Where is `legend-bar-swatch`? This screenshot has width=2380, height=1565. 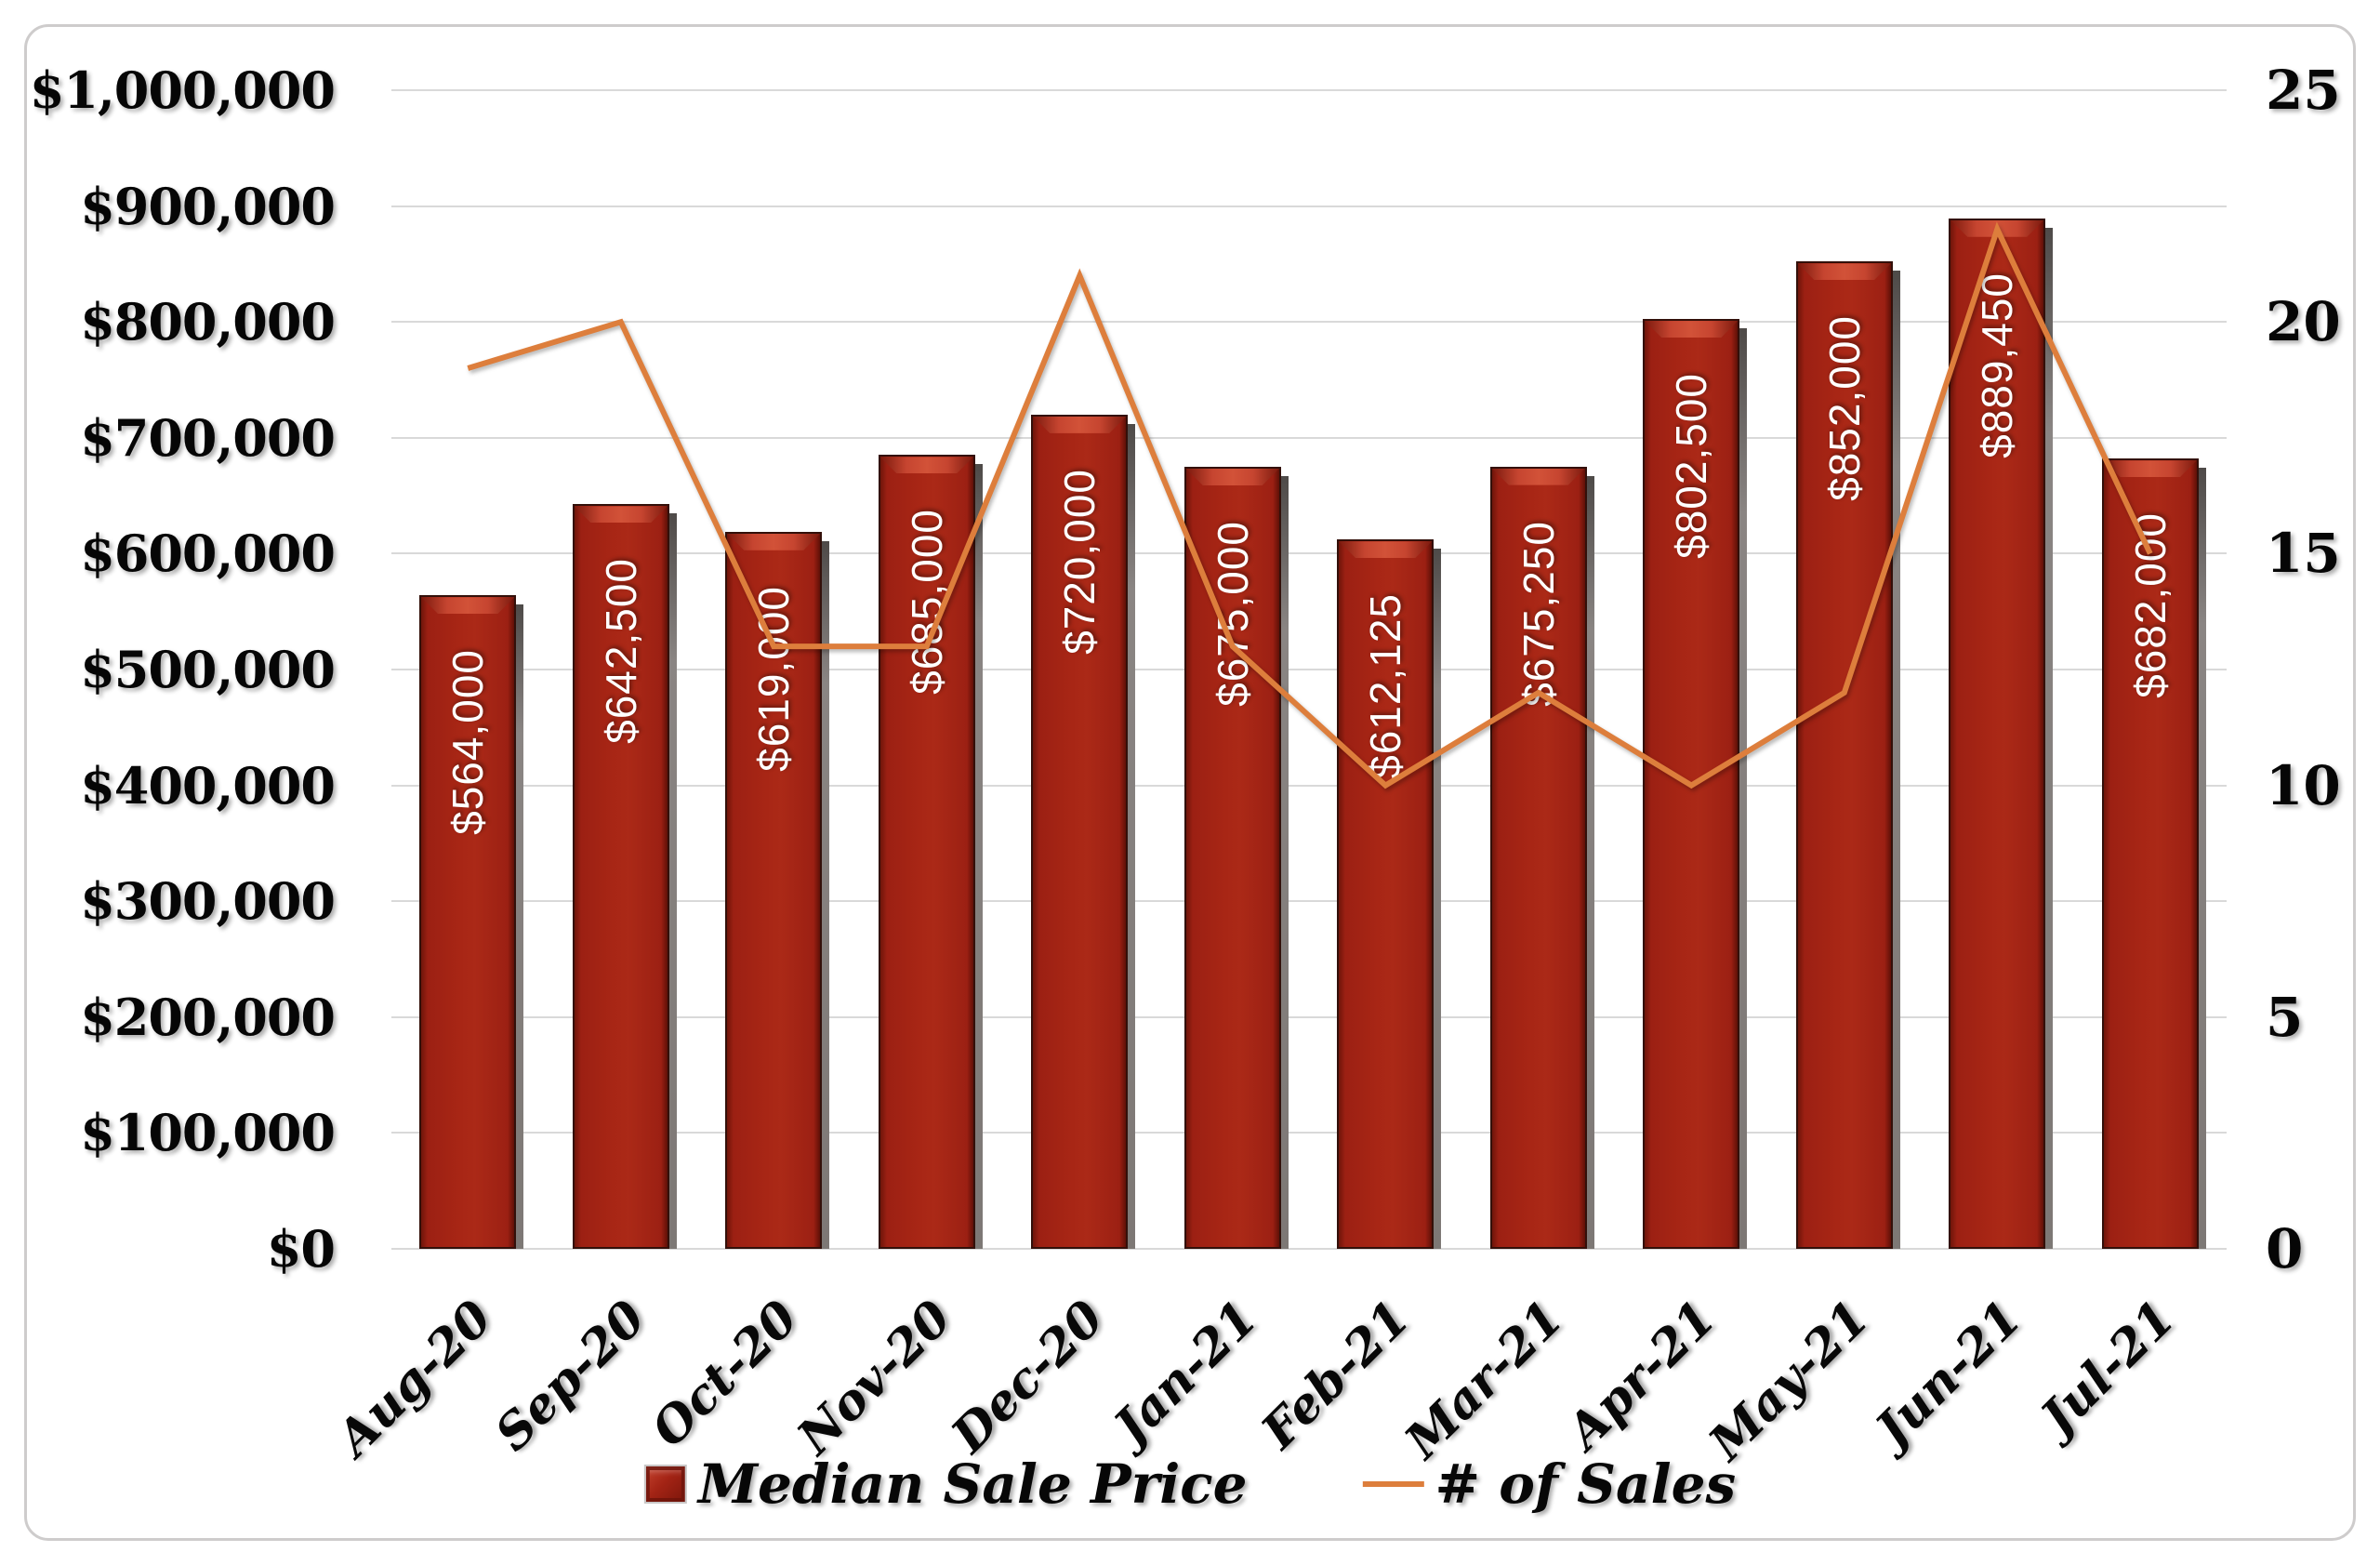
legend-bar-swatch is located at coordinates (665, 1484).